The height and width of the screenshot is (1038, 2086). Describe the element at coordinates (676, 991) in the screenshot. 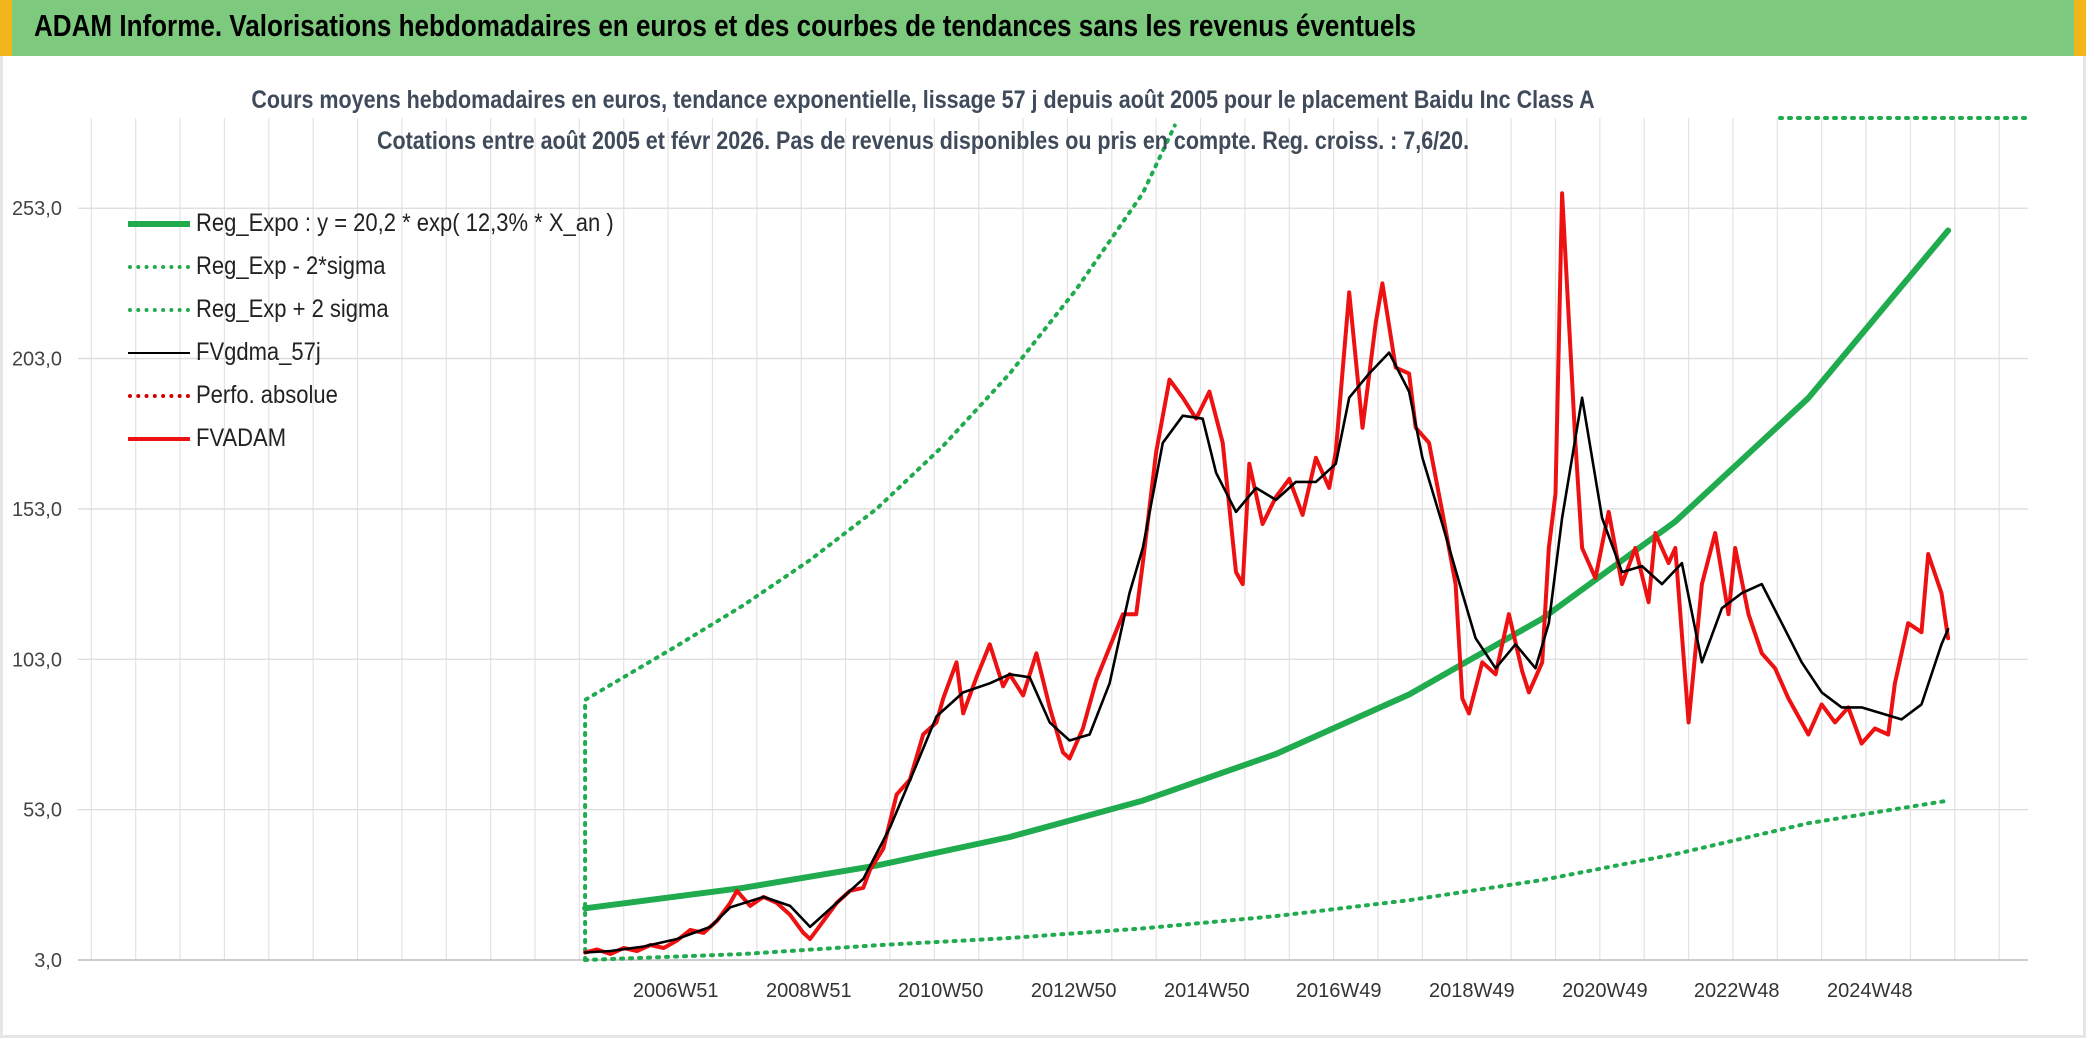

I see `x-tick-label: 2006W51` at that location.